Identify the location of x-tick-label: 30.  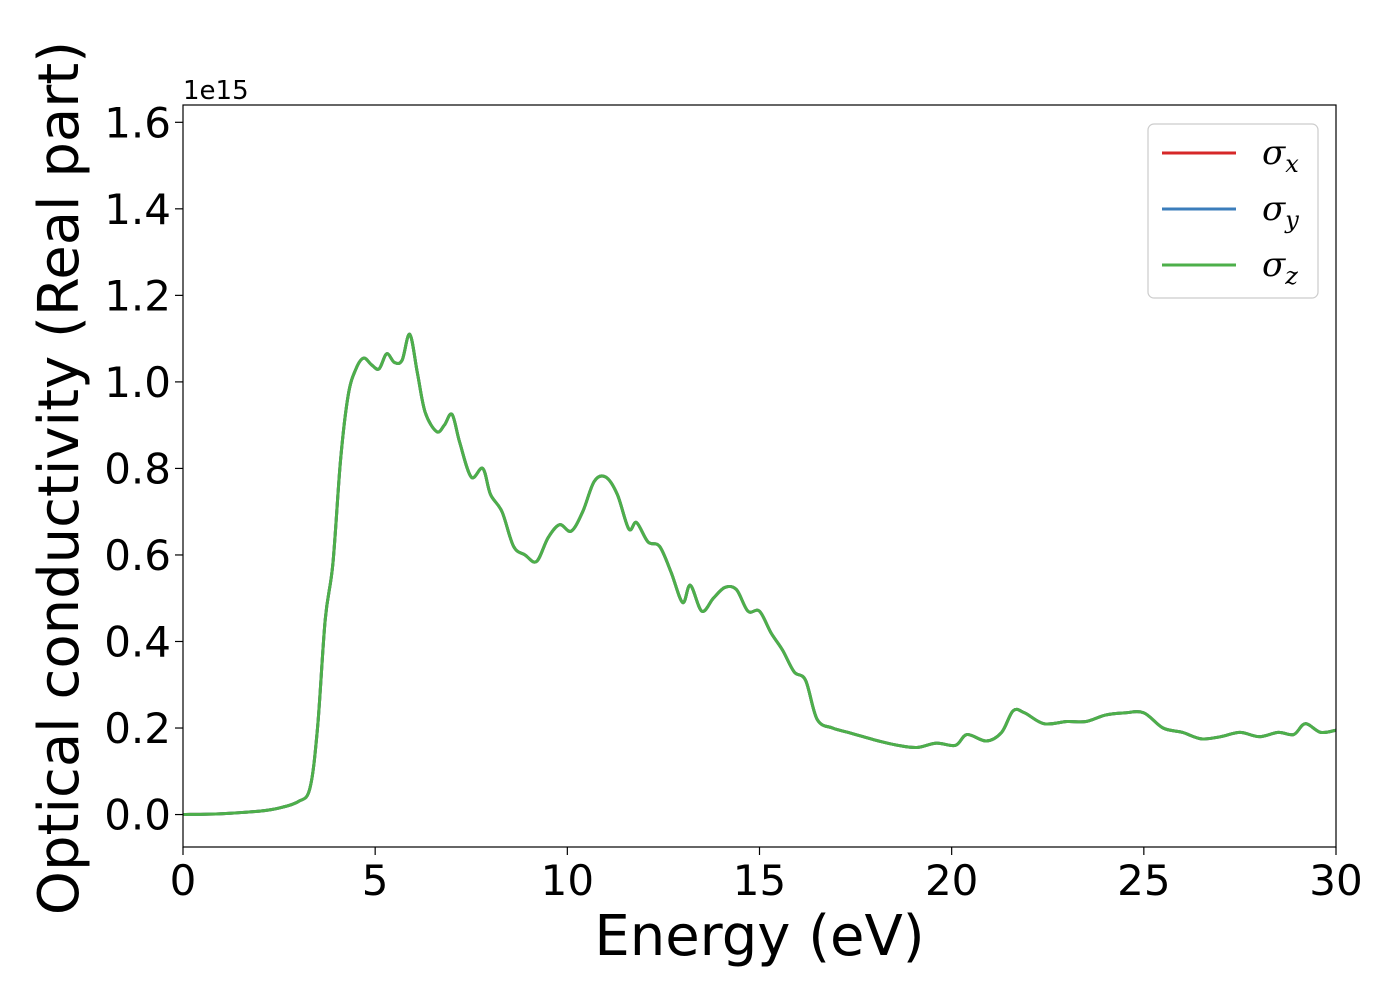
(1335, 880).